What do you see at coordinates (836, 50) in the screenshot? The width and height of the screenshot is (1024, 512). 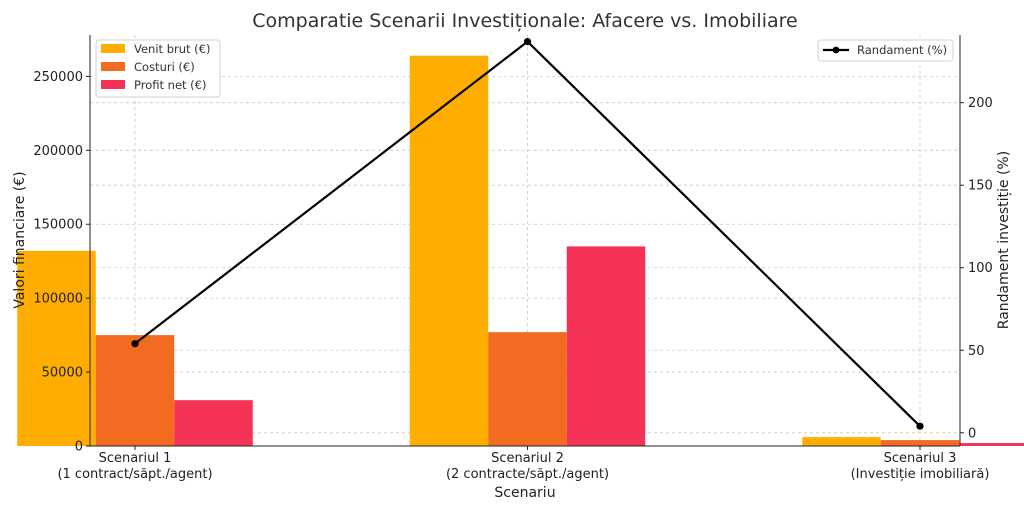 I see `legend-line-marker` at bounding box center [836, 50].